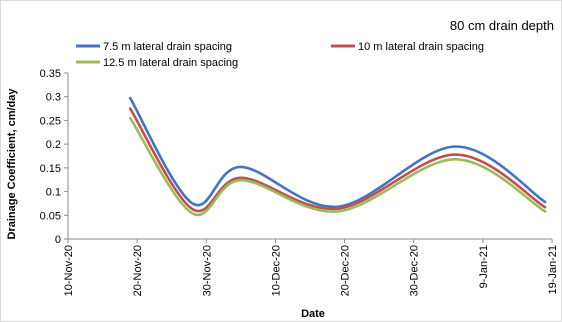  I want to click on y-tick-label: 0.15, so click(50, 169).